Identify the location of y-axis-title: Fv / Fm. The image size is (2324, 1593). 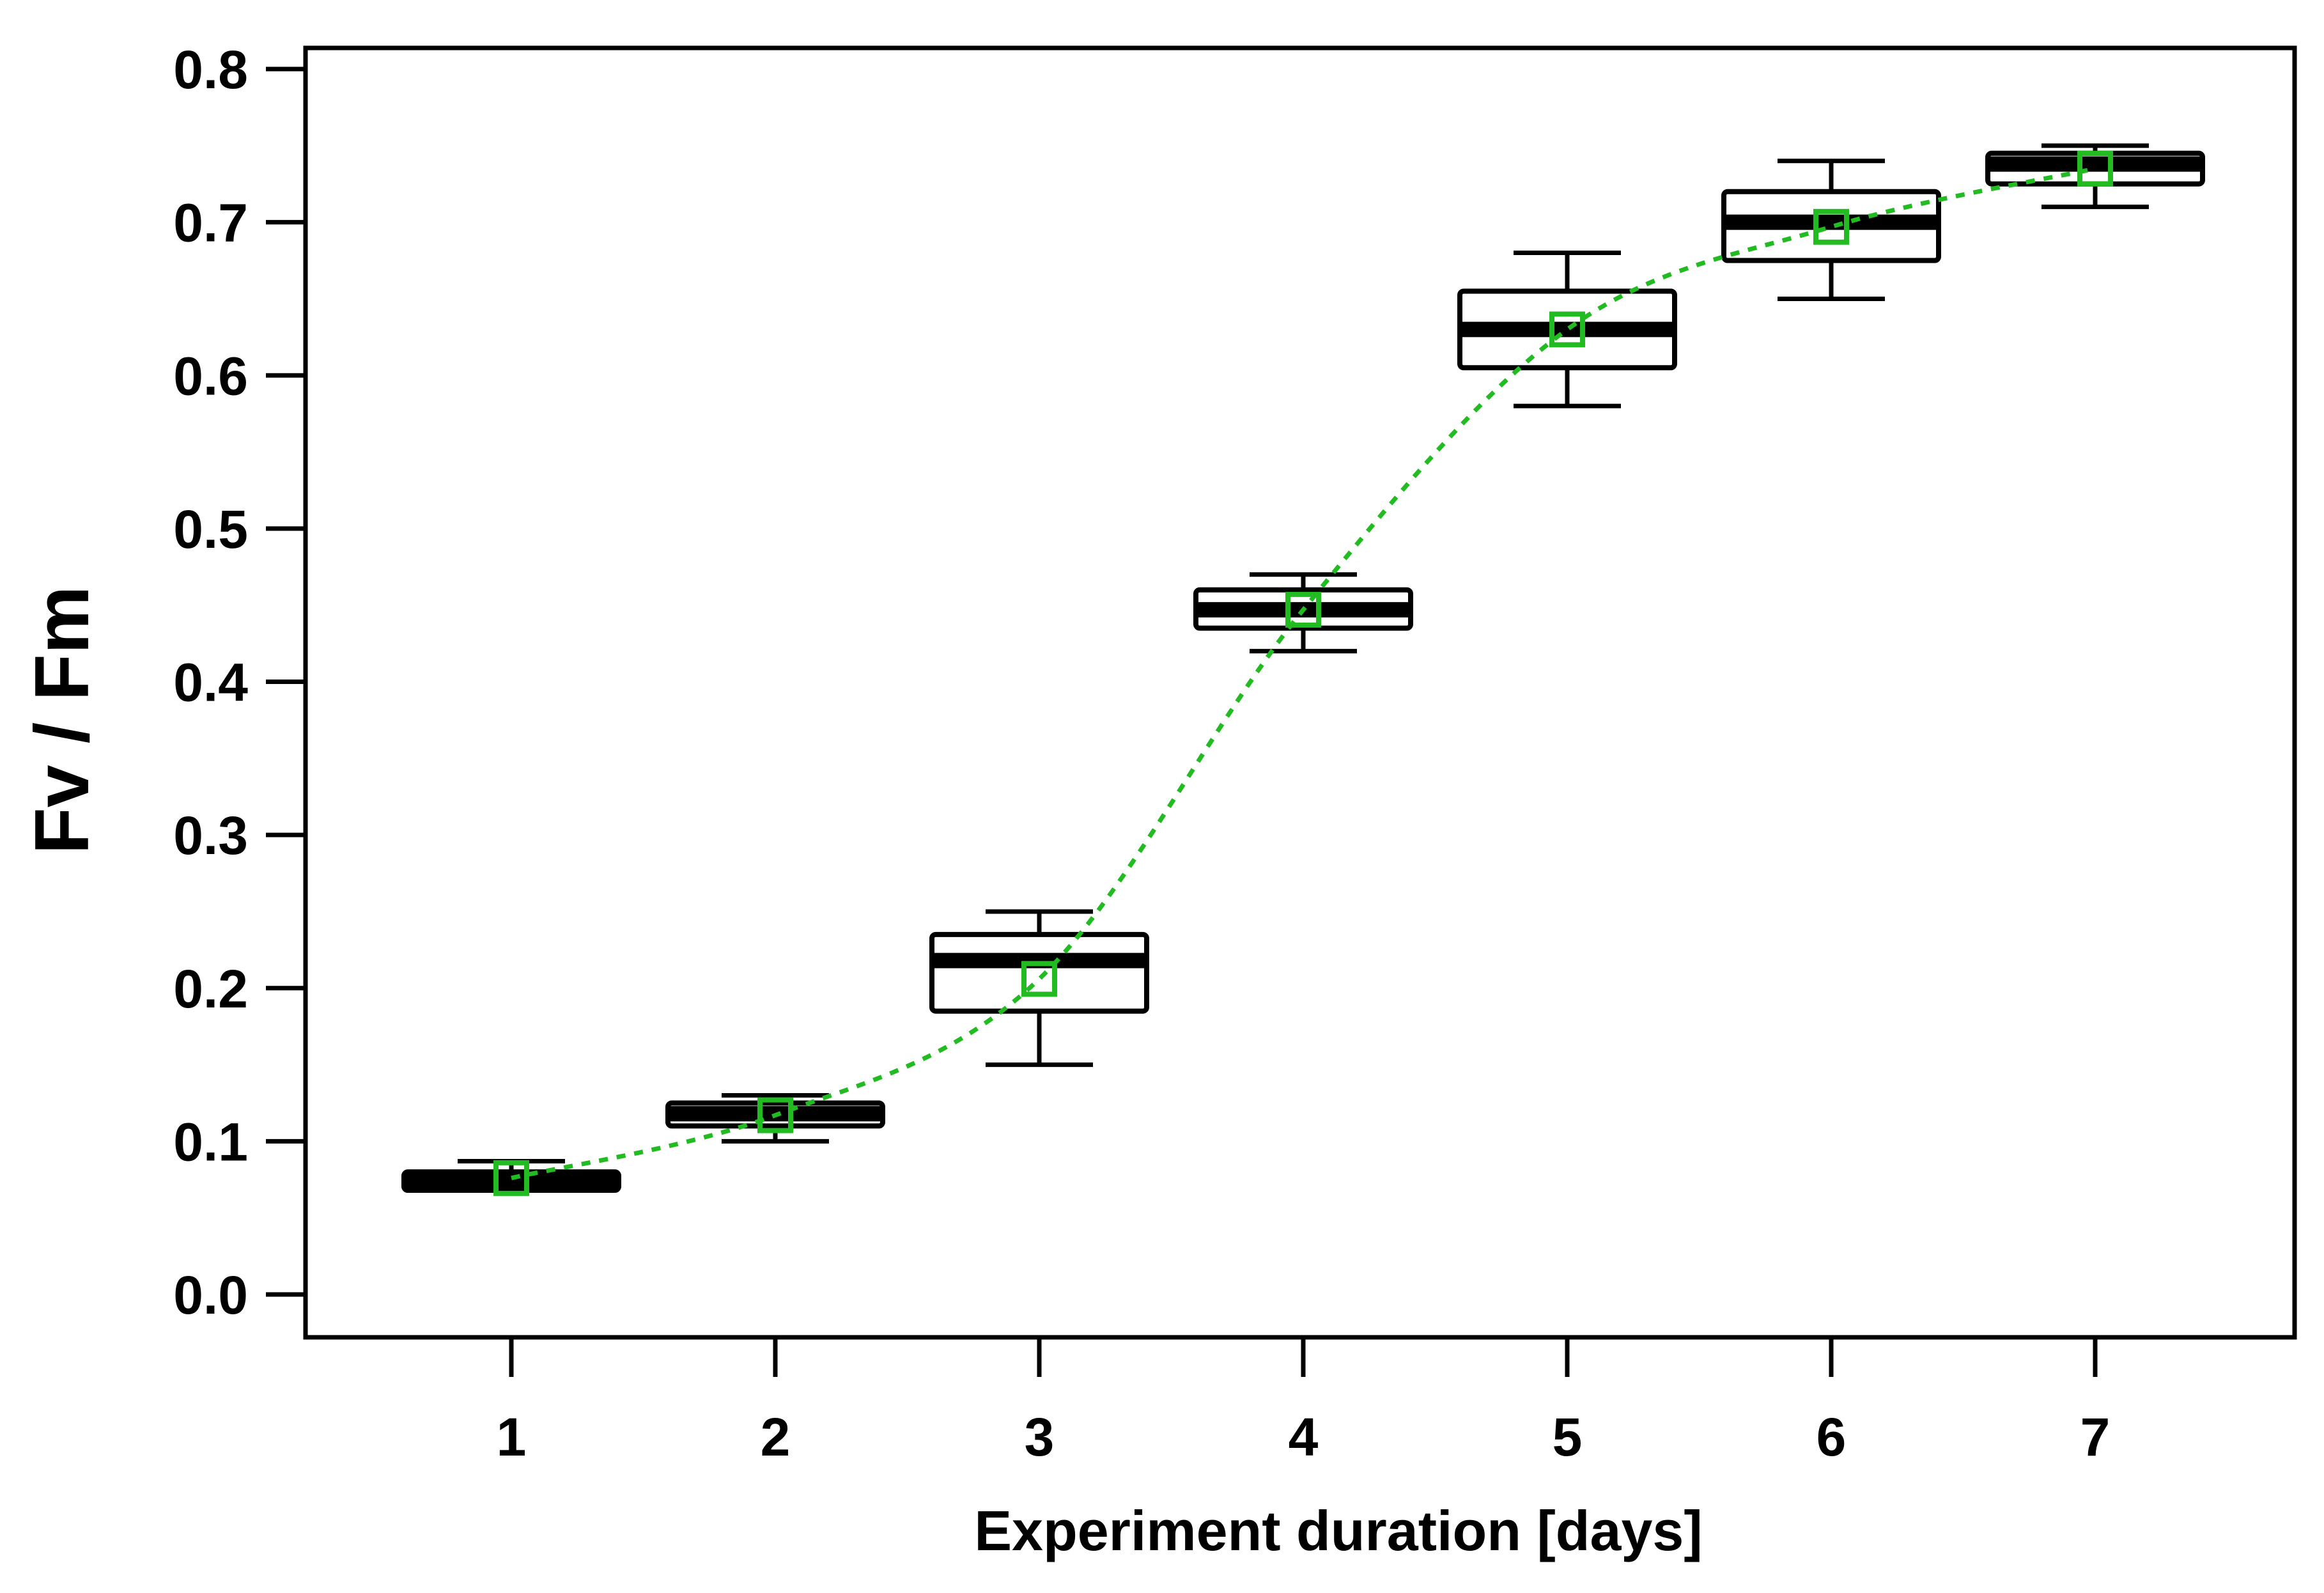
(62, 720).